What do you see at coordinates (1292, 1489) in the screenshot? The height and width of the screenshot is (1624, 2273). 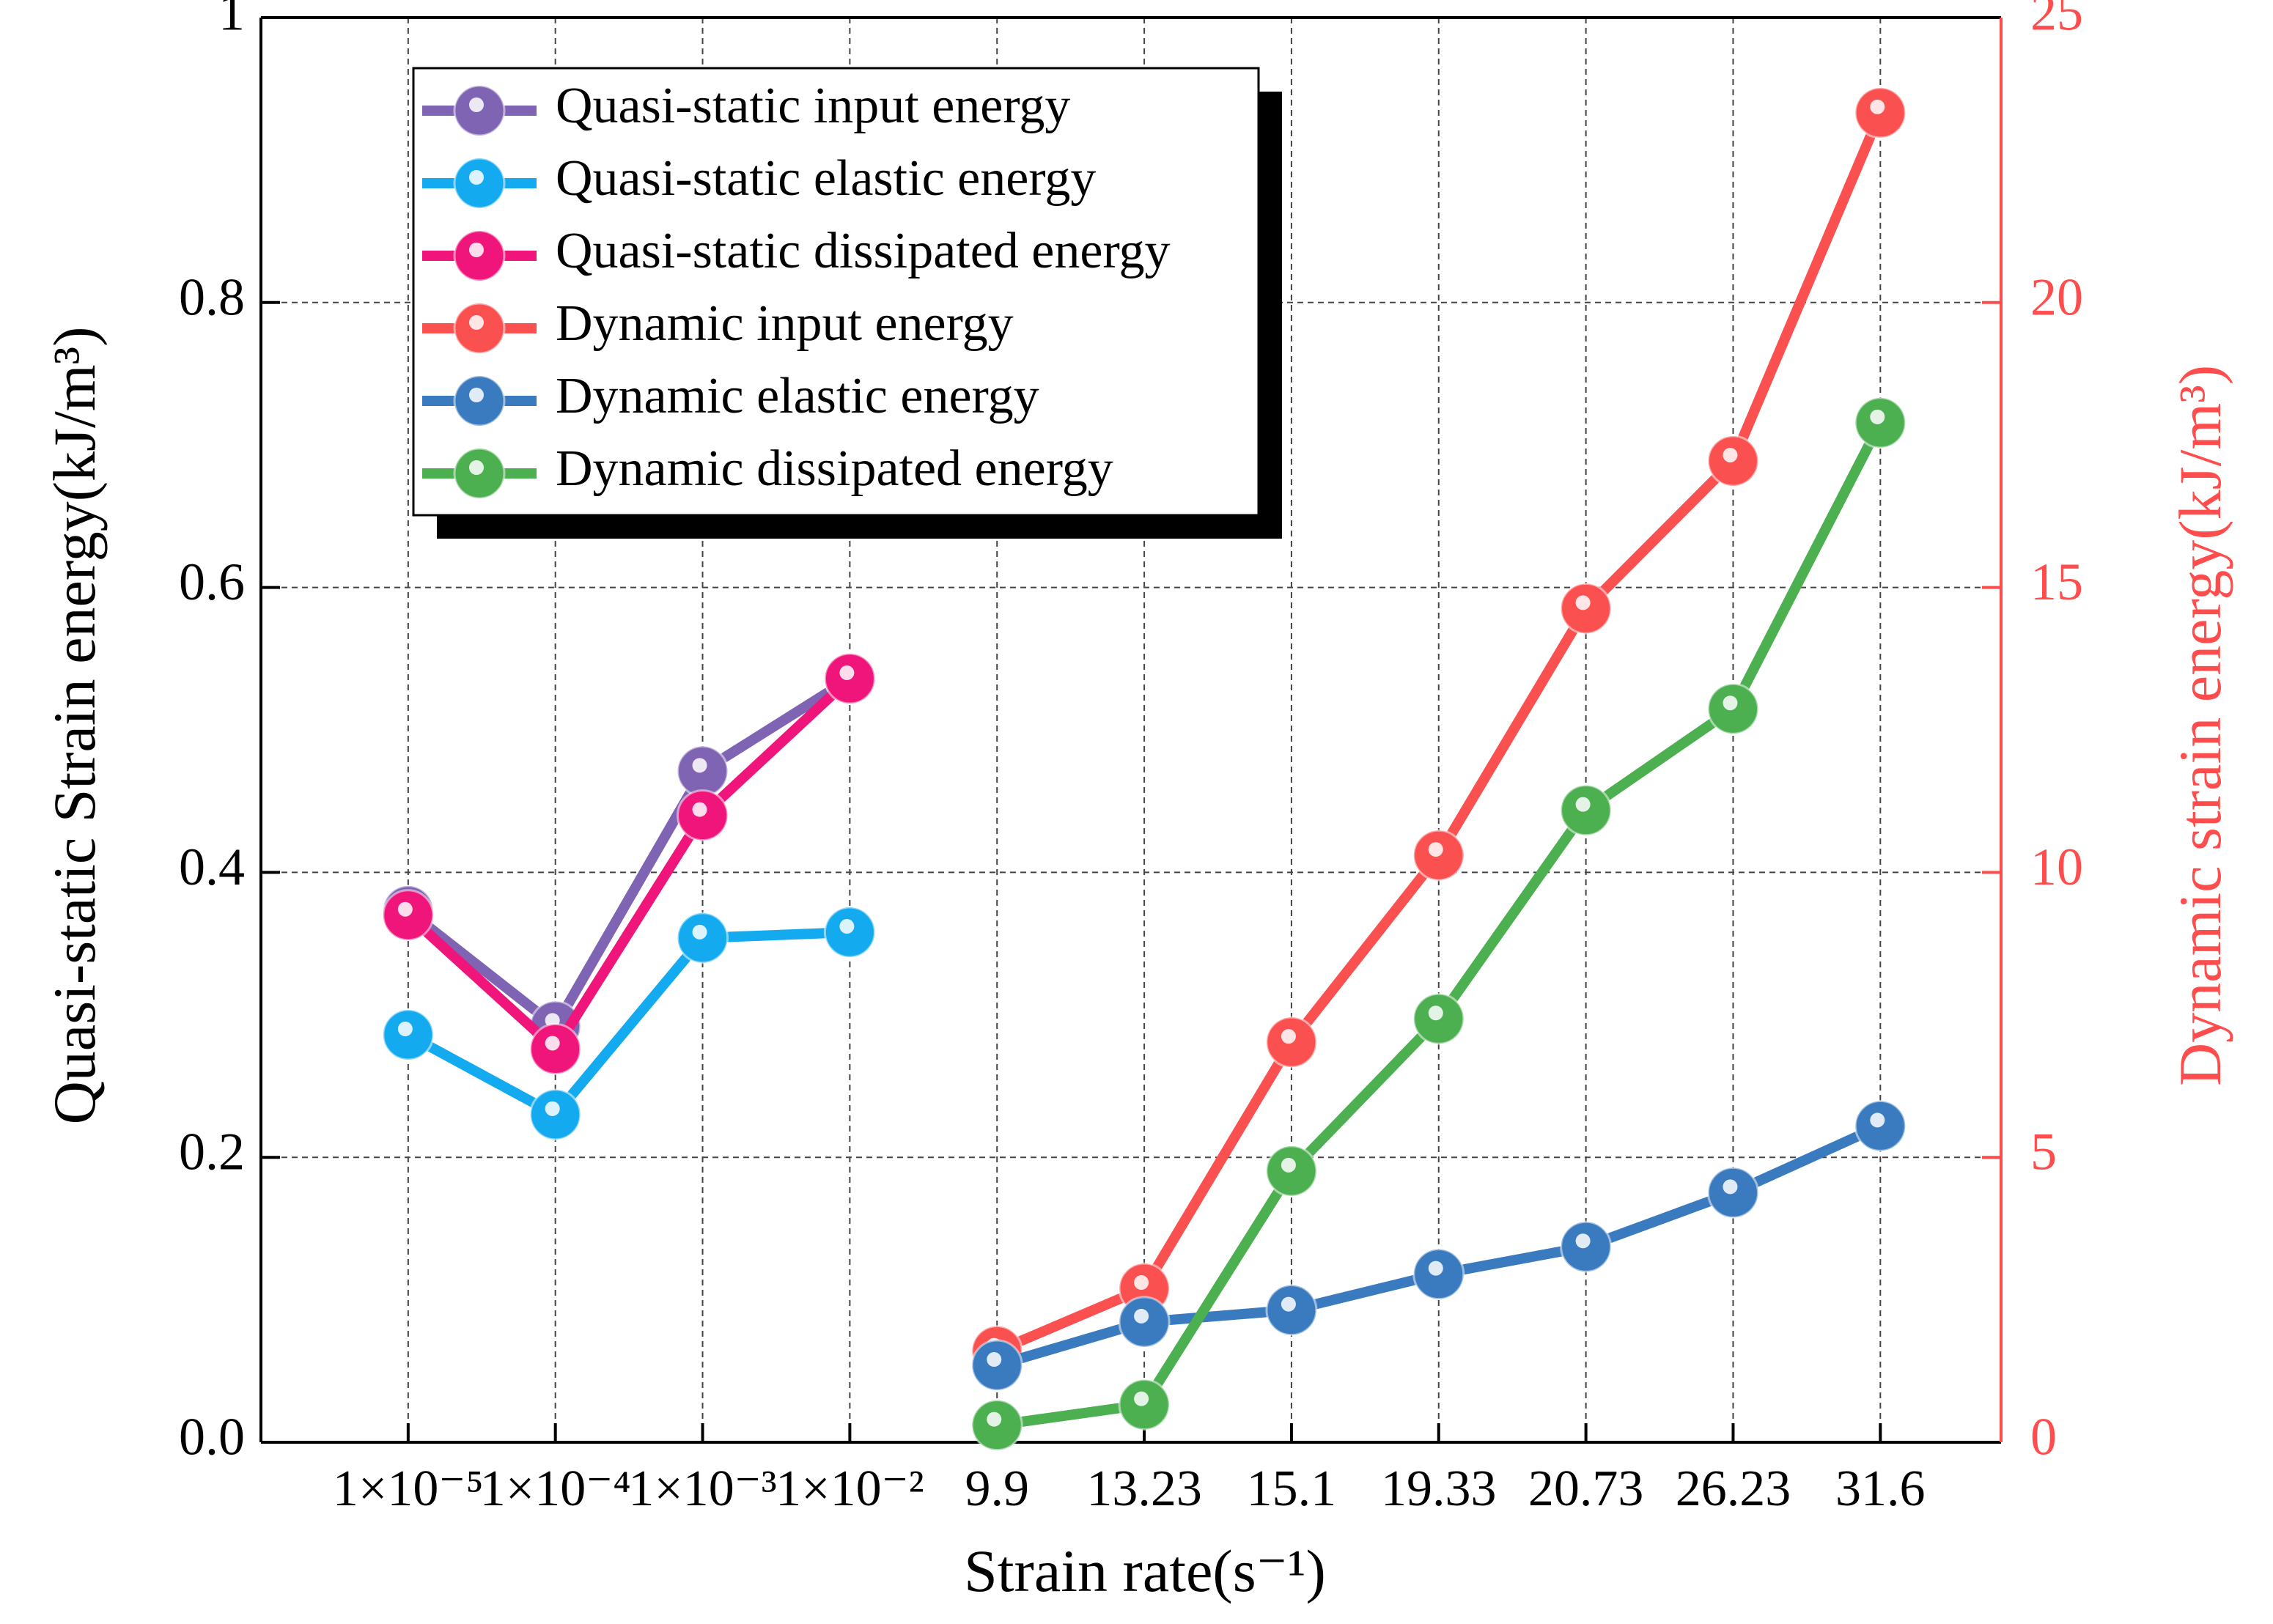 I see `x-tick-label: 15.1` at bounding box center [1292, 1489].